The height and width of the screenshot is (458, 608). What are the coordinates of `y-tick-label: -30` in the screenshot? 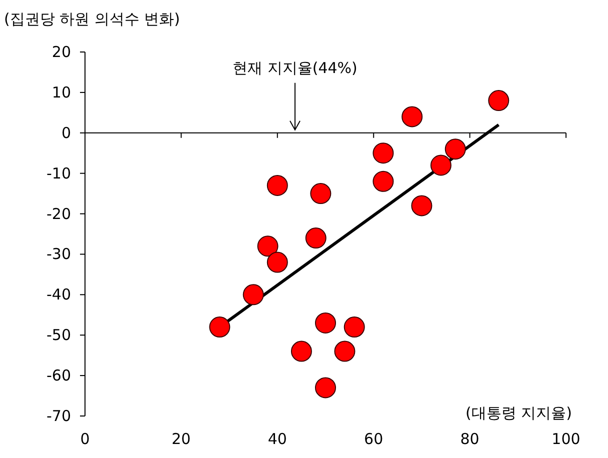 It's located at (58, 254).